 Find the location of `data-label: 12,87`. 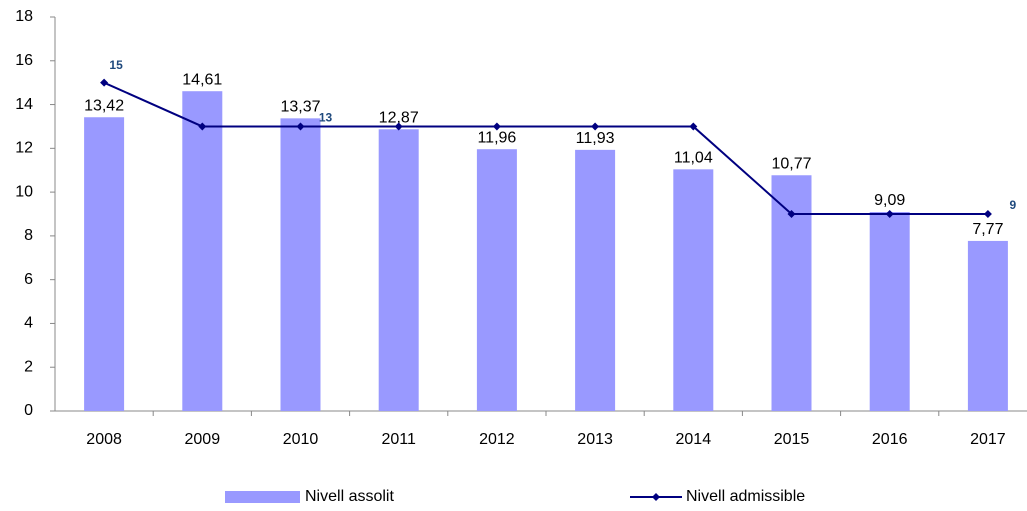

data-label: 12,87 is located at coordinates (399, 118).